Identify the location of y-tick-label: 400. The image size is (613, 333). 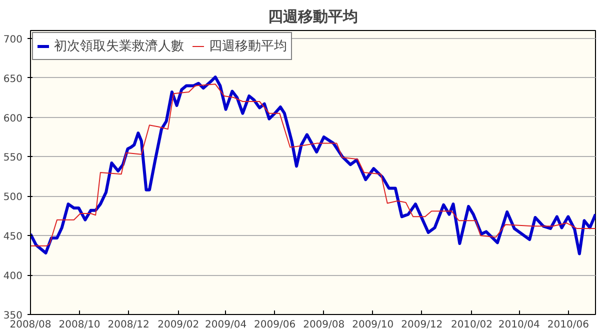
(13, 276).